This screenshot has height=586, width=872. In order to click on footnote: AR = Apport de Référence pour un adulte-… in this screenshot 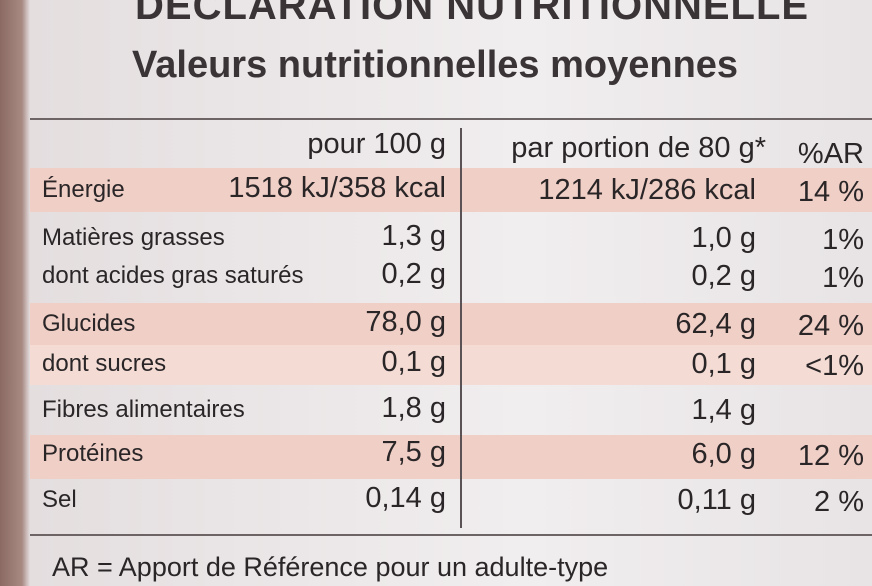, I will do `click(330, 567)`.